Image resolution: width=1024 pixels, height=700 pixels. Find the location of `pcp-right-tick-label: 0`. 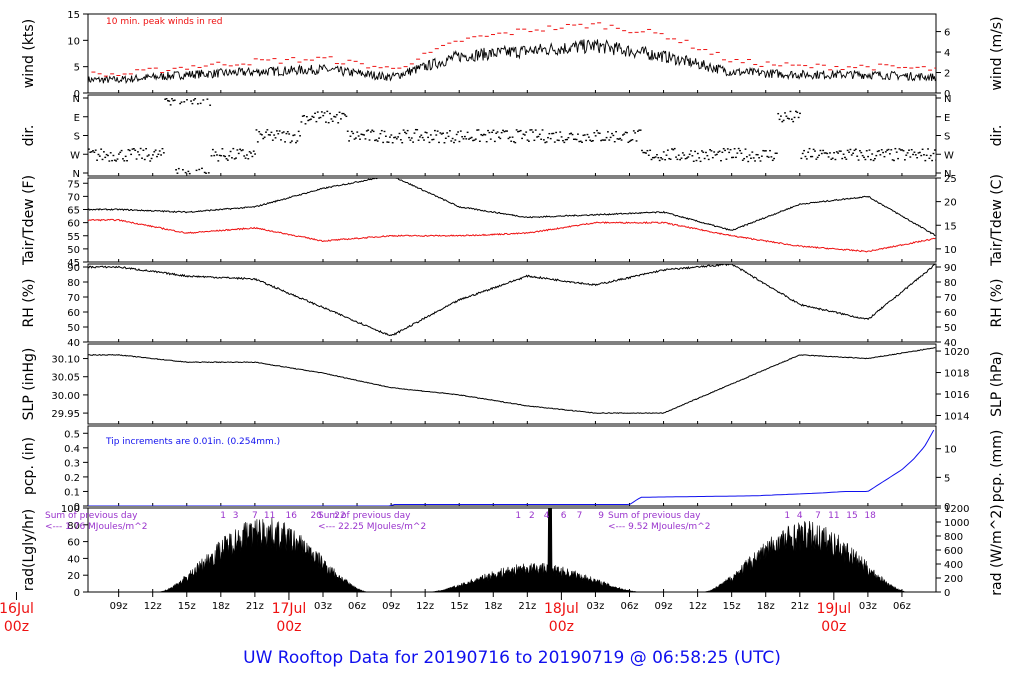

pcp-right-tick-label: 0 is located at coordinates (947, 507).